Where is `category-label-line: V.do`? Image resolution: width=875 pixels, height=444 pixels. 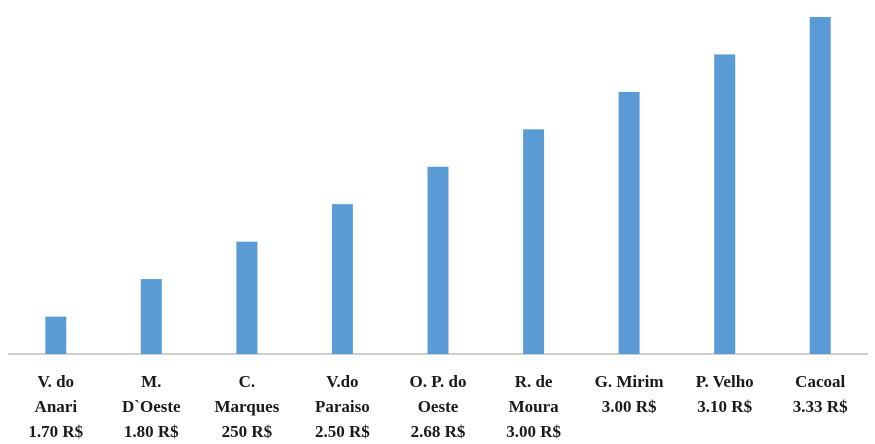
category-label-line: V.do is located at coordinates (342, 381).